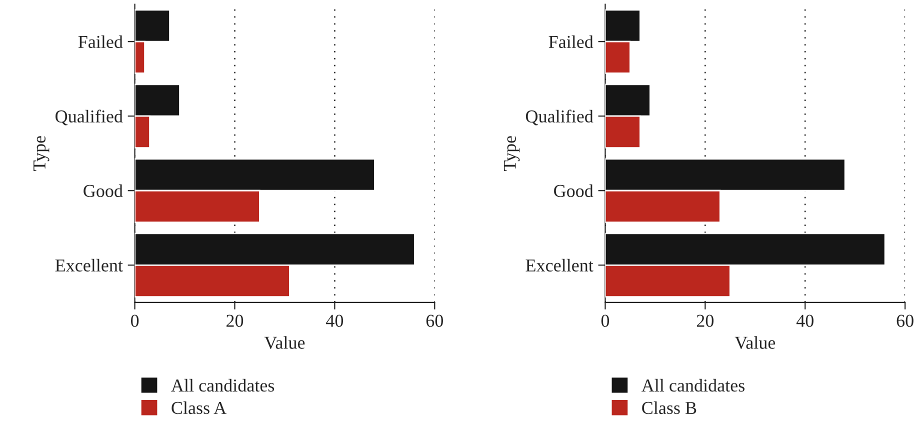  Describe the element at coordinates (199, 407) in the screenshot. I see `legend-label: Class A` at that location.